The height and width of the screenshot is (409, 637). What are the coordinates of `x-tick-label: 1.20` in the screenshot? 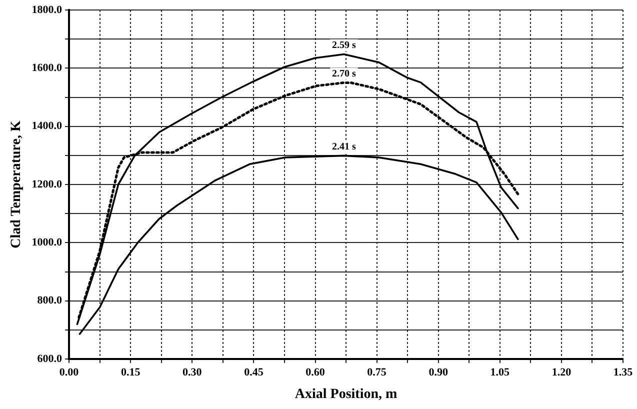 It's located at (562, 372).